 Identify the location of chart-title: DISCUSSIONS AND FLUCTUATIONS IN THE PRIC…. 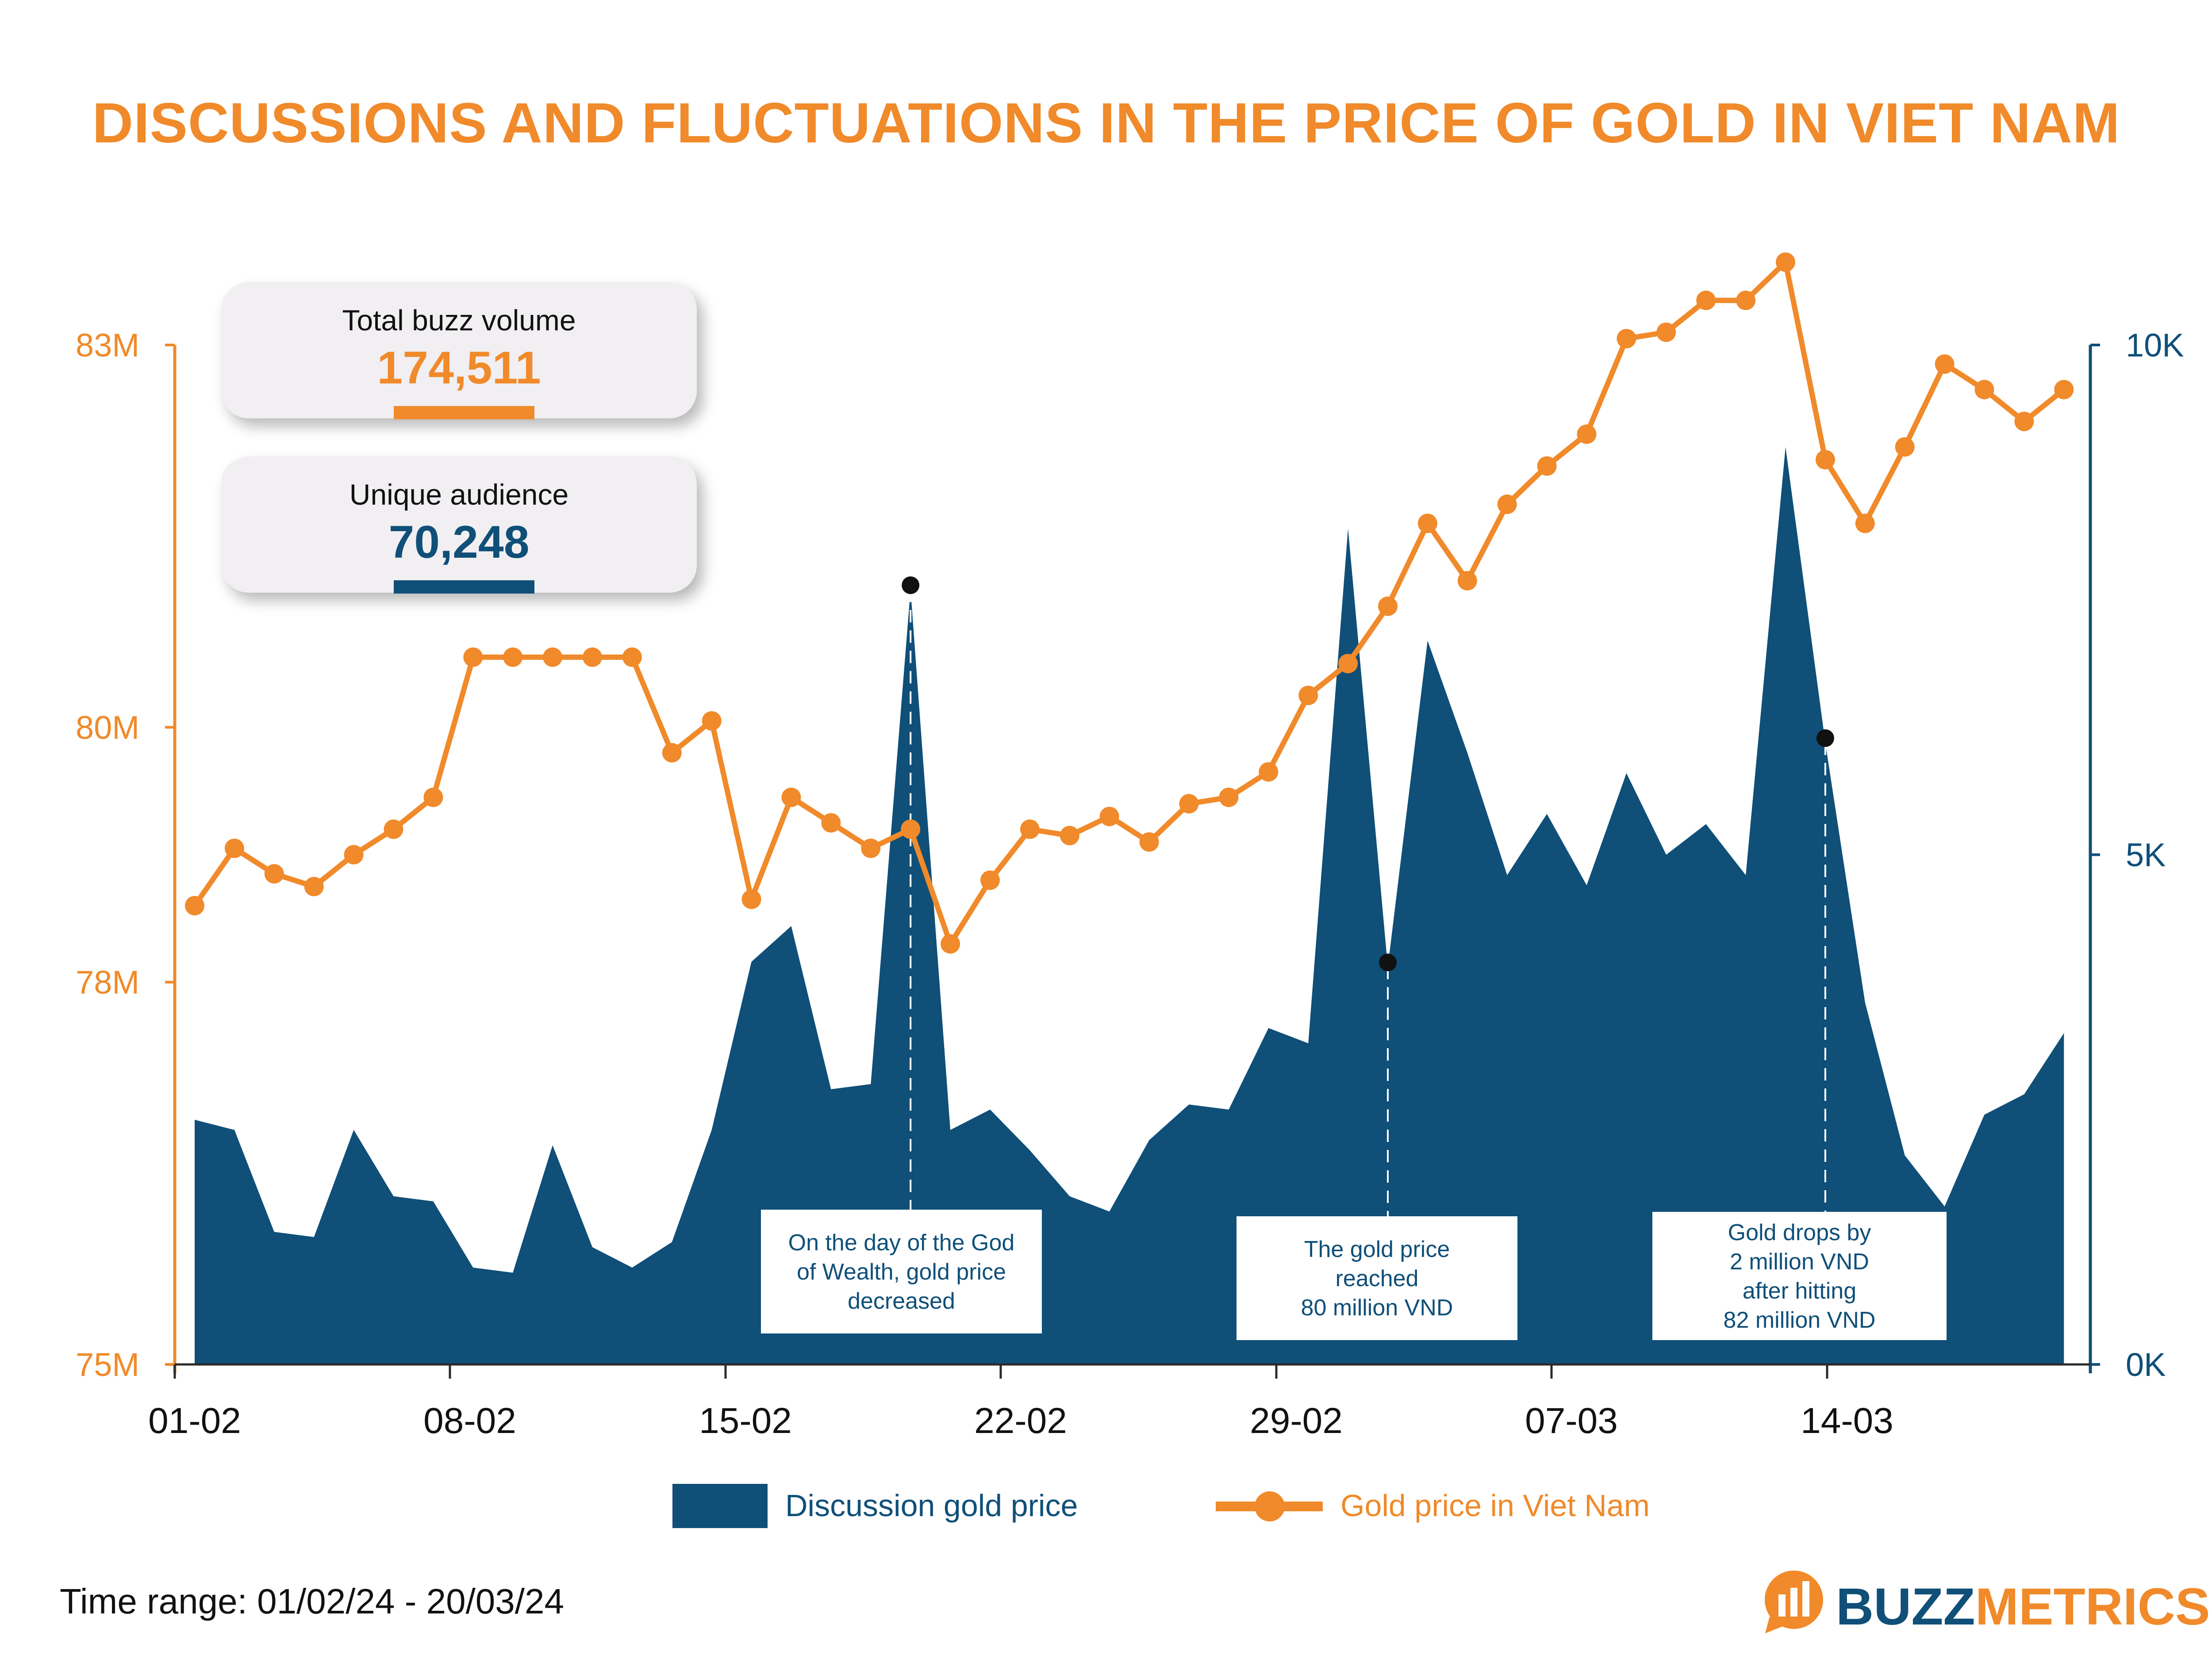
(1106, 123).